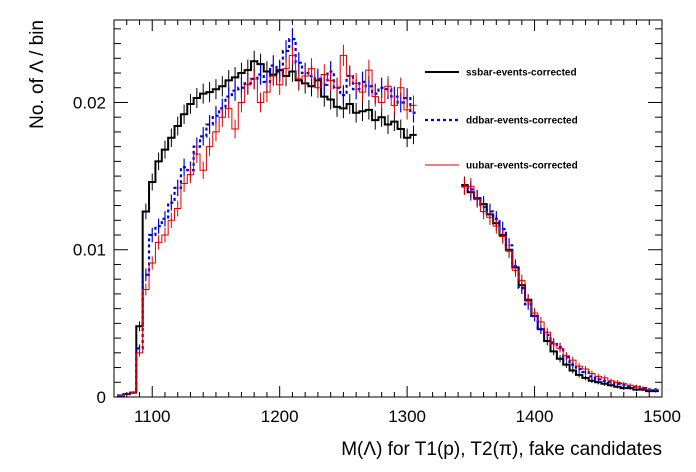 Image resolution: width=696 pixels, height=472 pixels. Describe the element at coordinates (280, 416) in the screenshot. I see `x-tick-label: 1200` at that location.